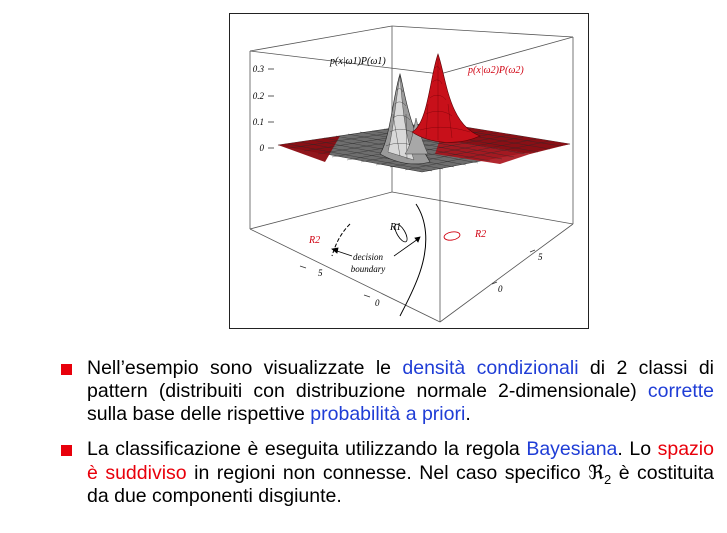 The height and width of the screenshot is (533, 727). I want to click on z-tick-label: 0, so click(262, 148).